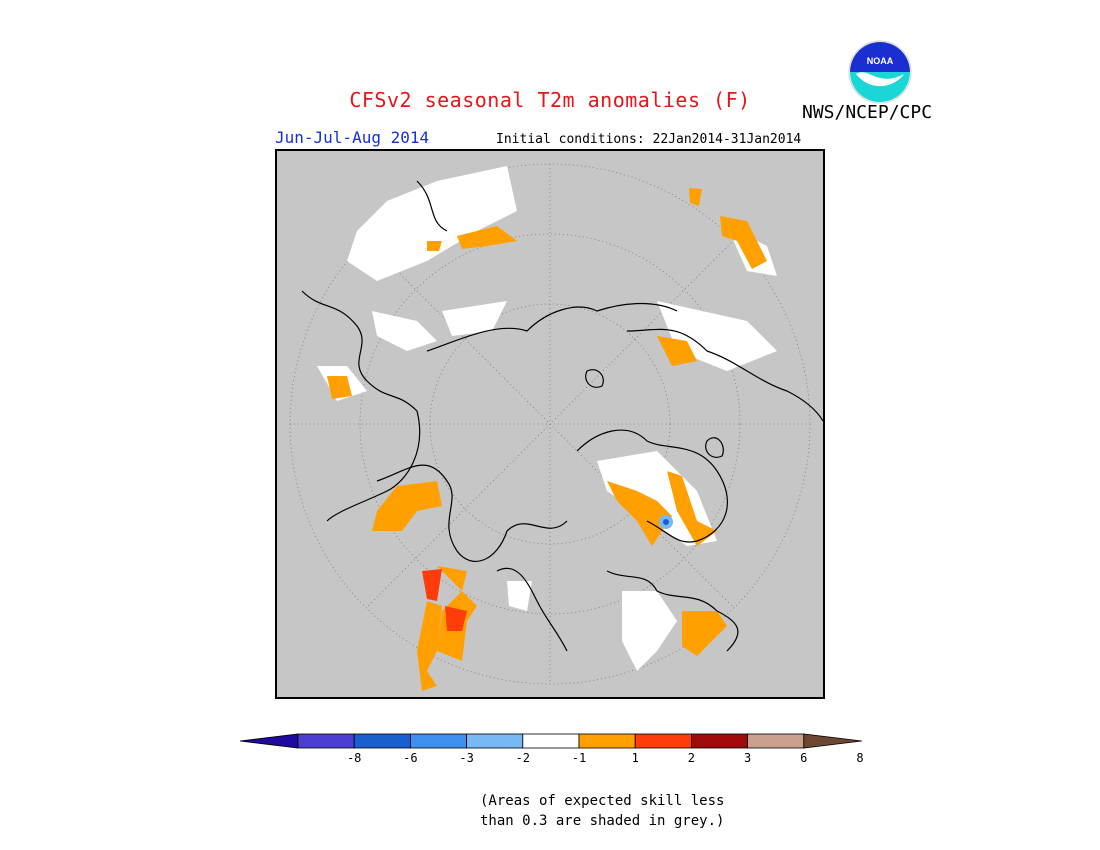  I want to click on colorbar-arrow-left, so click(269, 741).